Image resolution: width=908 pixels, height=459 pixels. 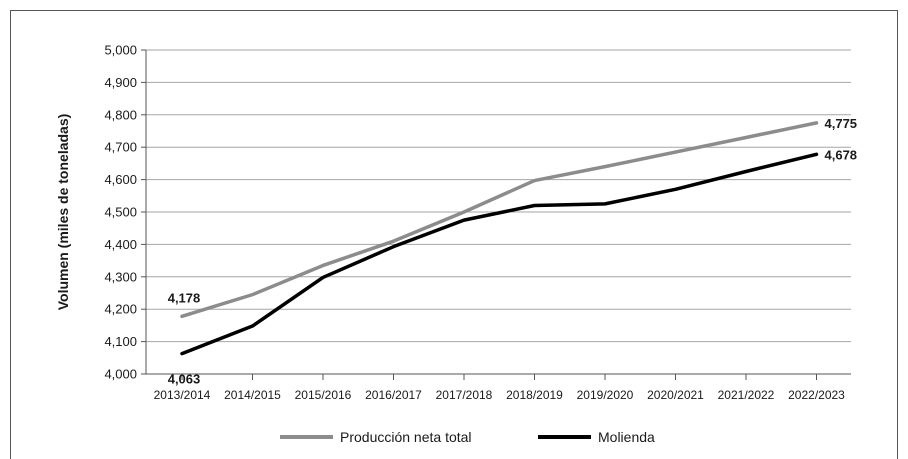 What do you see at coordinates (120, 82) in the screenshot?
I see `y-tick-label: 4,900` at bounding box center [120, 82].